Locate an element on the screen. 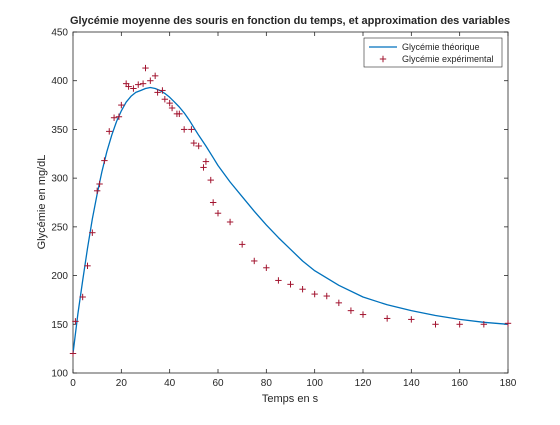  x-tick-label: 80 is located at coordinates (267, 383).